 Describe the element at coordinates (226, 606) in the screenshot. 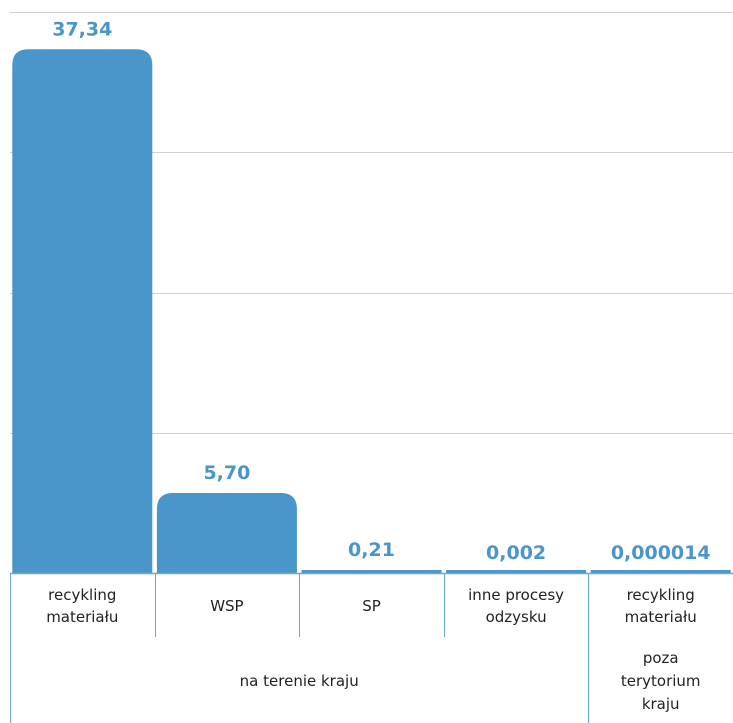

I see `category-label: WSP` at that location.